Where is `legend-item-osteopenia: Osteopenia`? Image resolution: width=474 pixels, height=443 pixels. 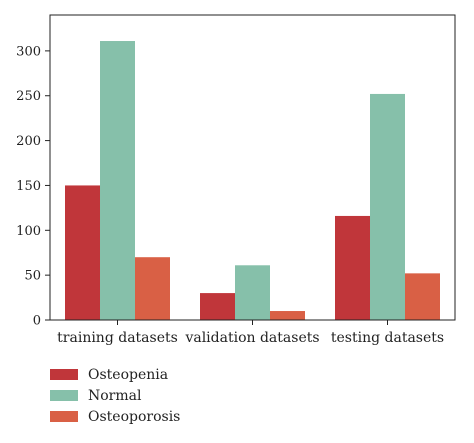 legend-item-osteopenia: Osteopenia is located at coordinates (115, 374).